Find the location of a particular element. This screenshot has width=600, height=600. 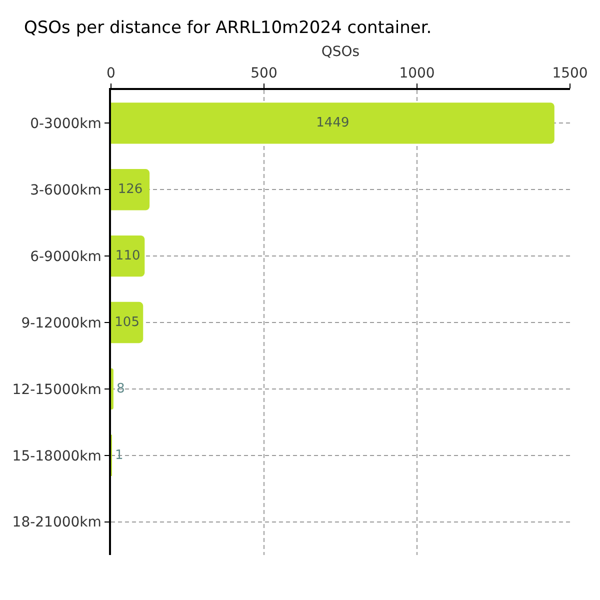

y-tick-label: 12-15000km is located at coordinates (57, 390).